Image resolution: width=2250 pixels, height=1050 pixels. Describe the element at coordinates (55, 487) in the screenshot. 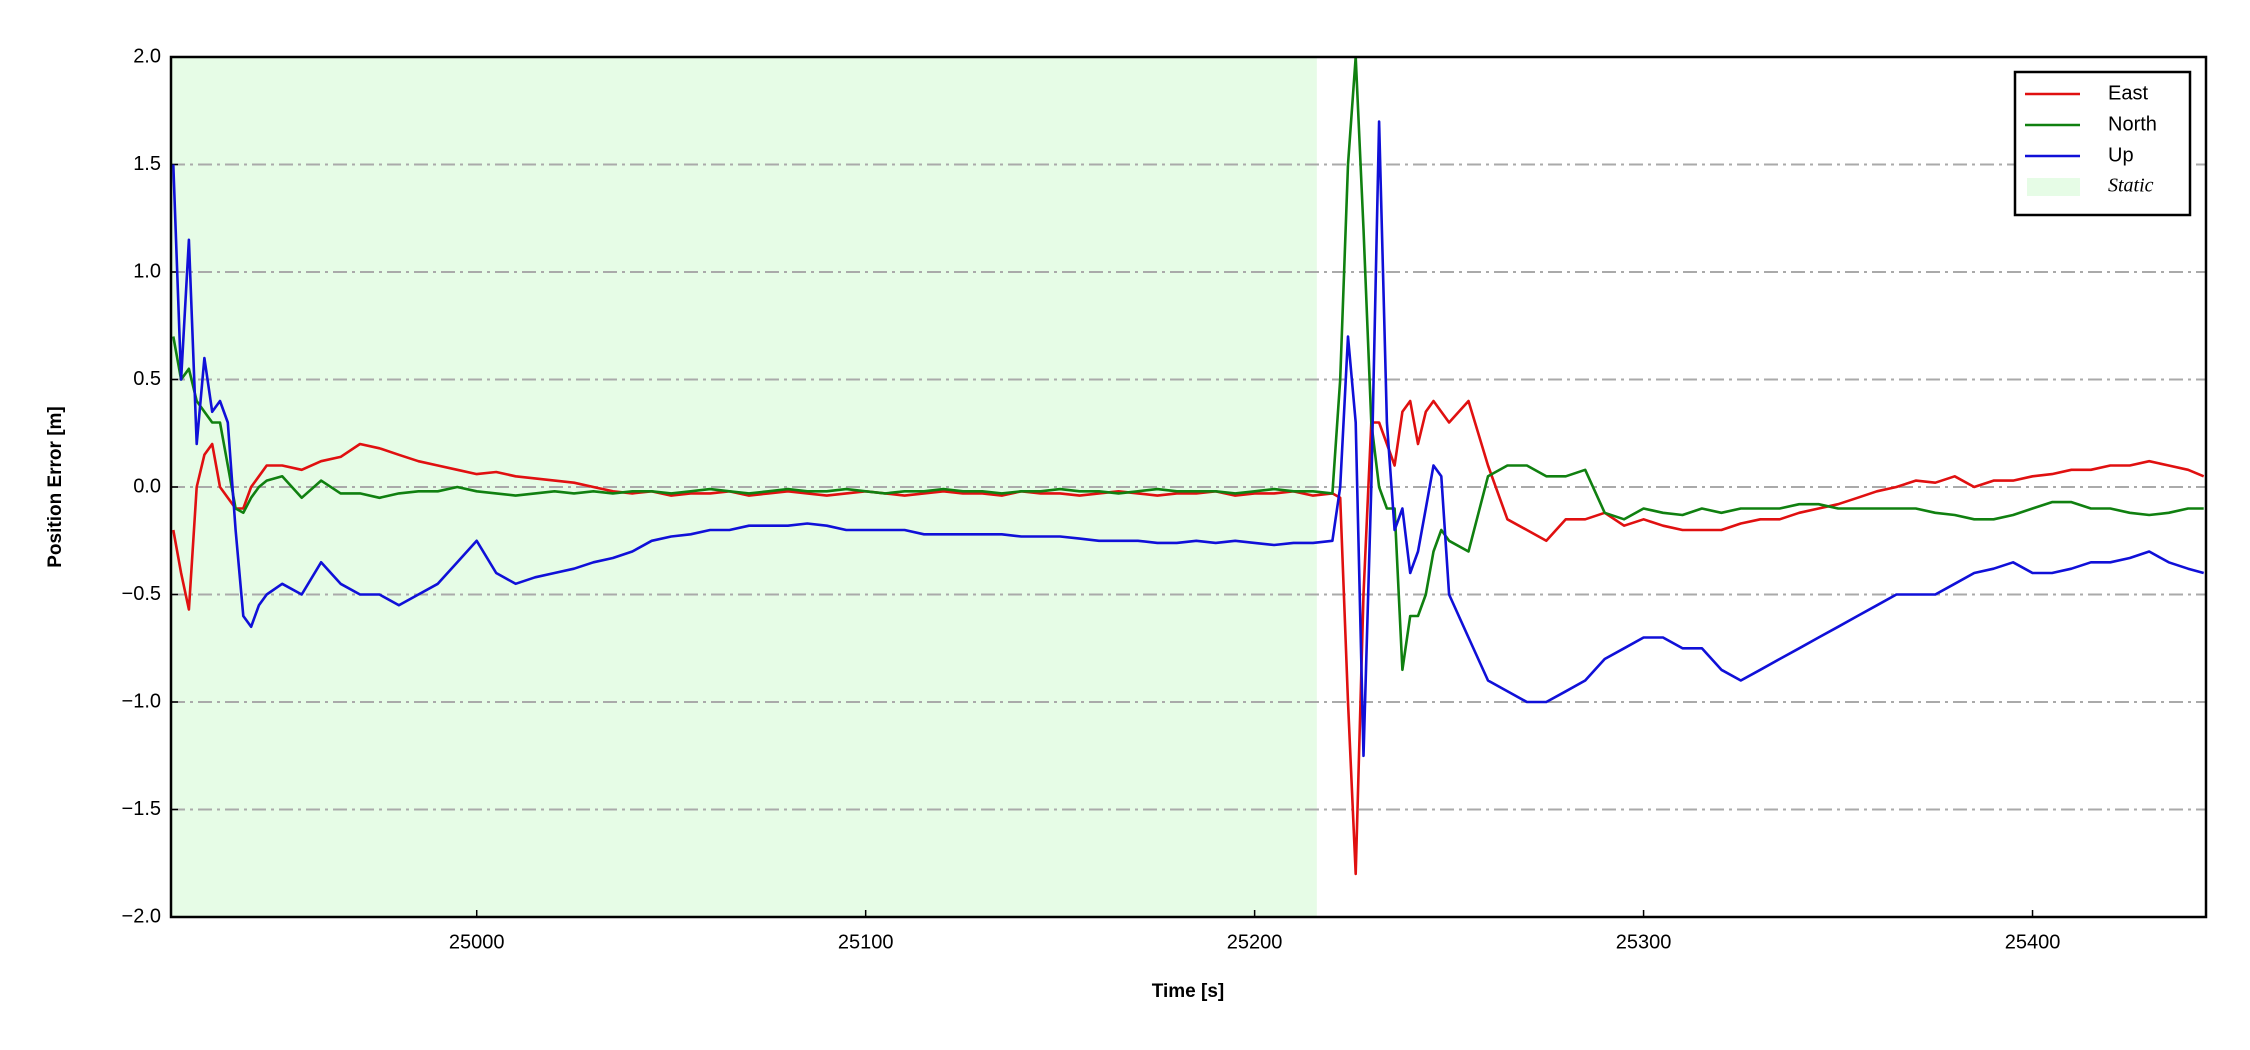

I see `y-axis-label: Position Error [m]` at that location.